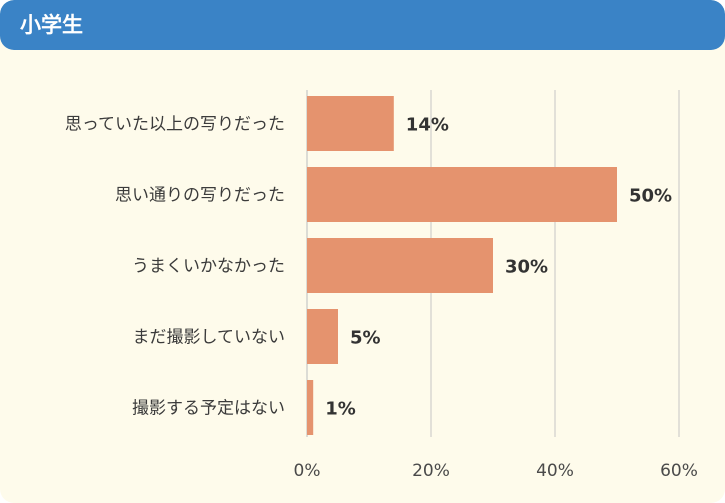  Describe the element at coordinates (51, 25) in the screenshot. I see `chart-title: 小学生` at that location.